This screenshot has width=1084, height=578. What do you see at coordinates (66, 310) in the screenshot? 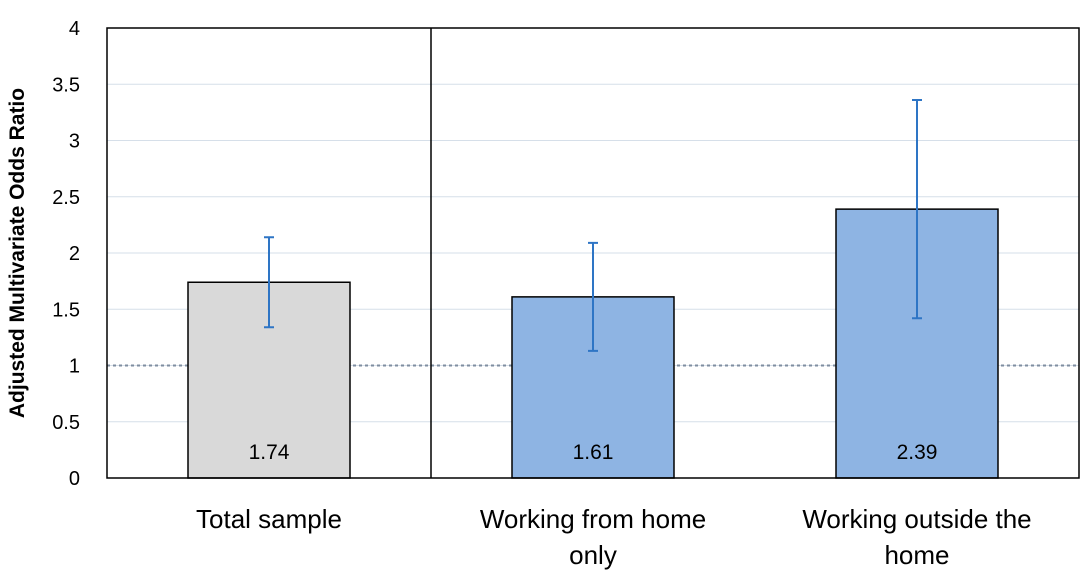
I see `y-tick-label-3: 1.5` at bounding box center [66, 310].